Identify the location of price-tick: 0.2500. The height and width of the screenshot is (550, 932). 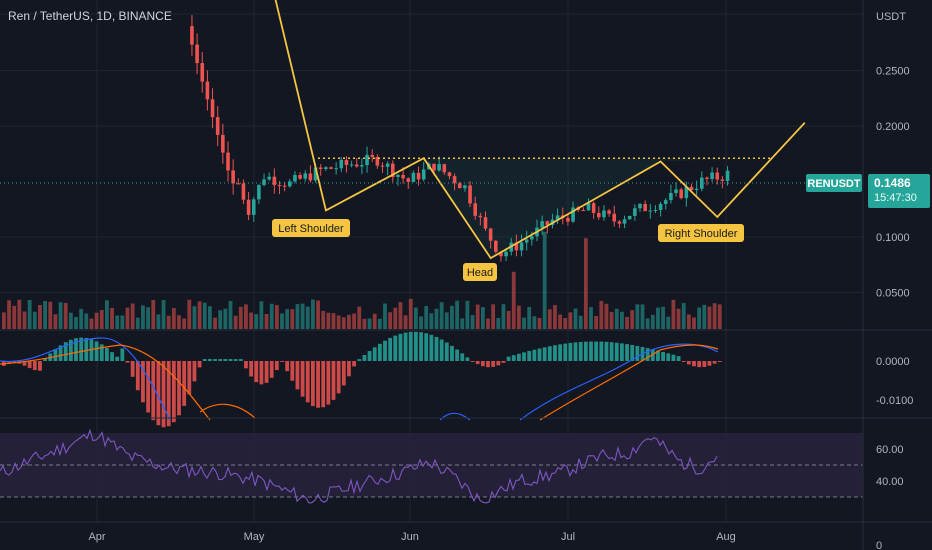
(893, 72).